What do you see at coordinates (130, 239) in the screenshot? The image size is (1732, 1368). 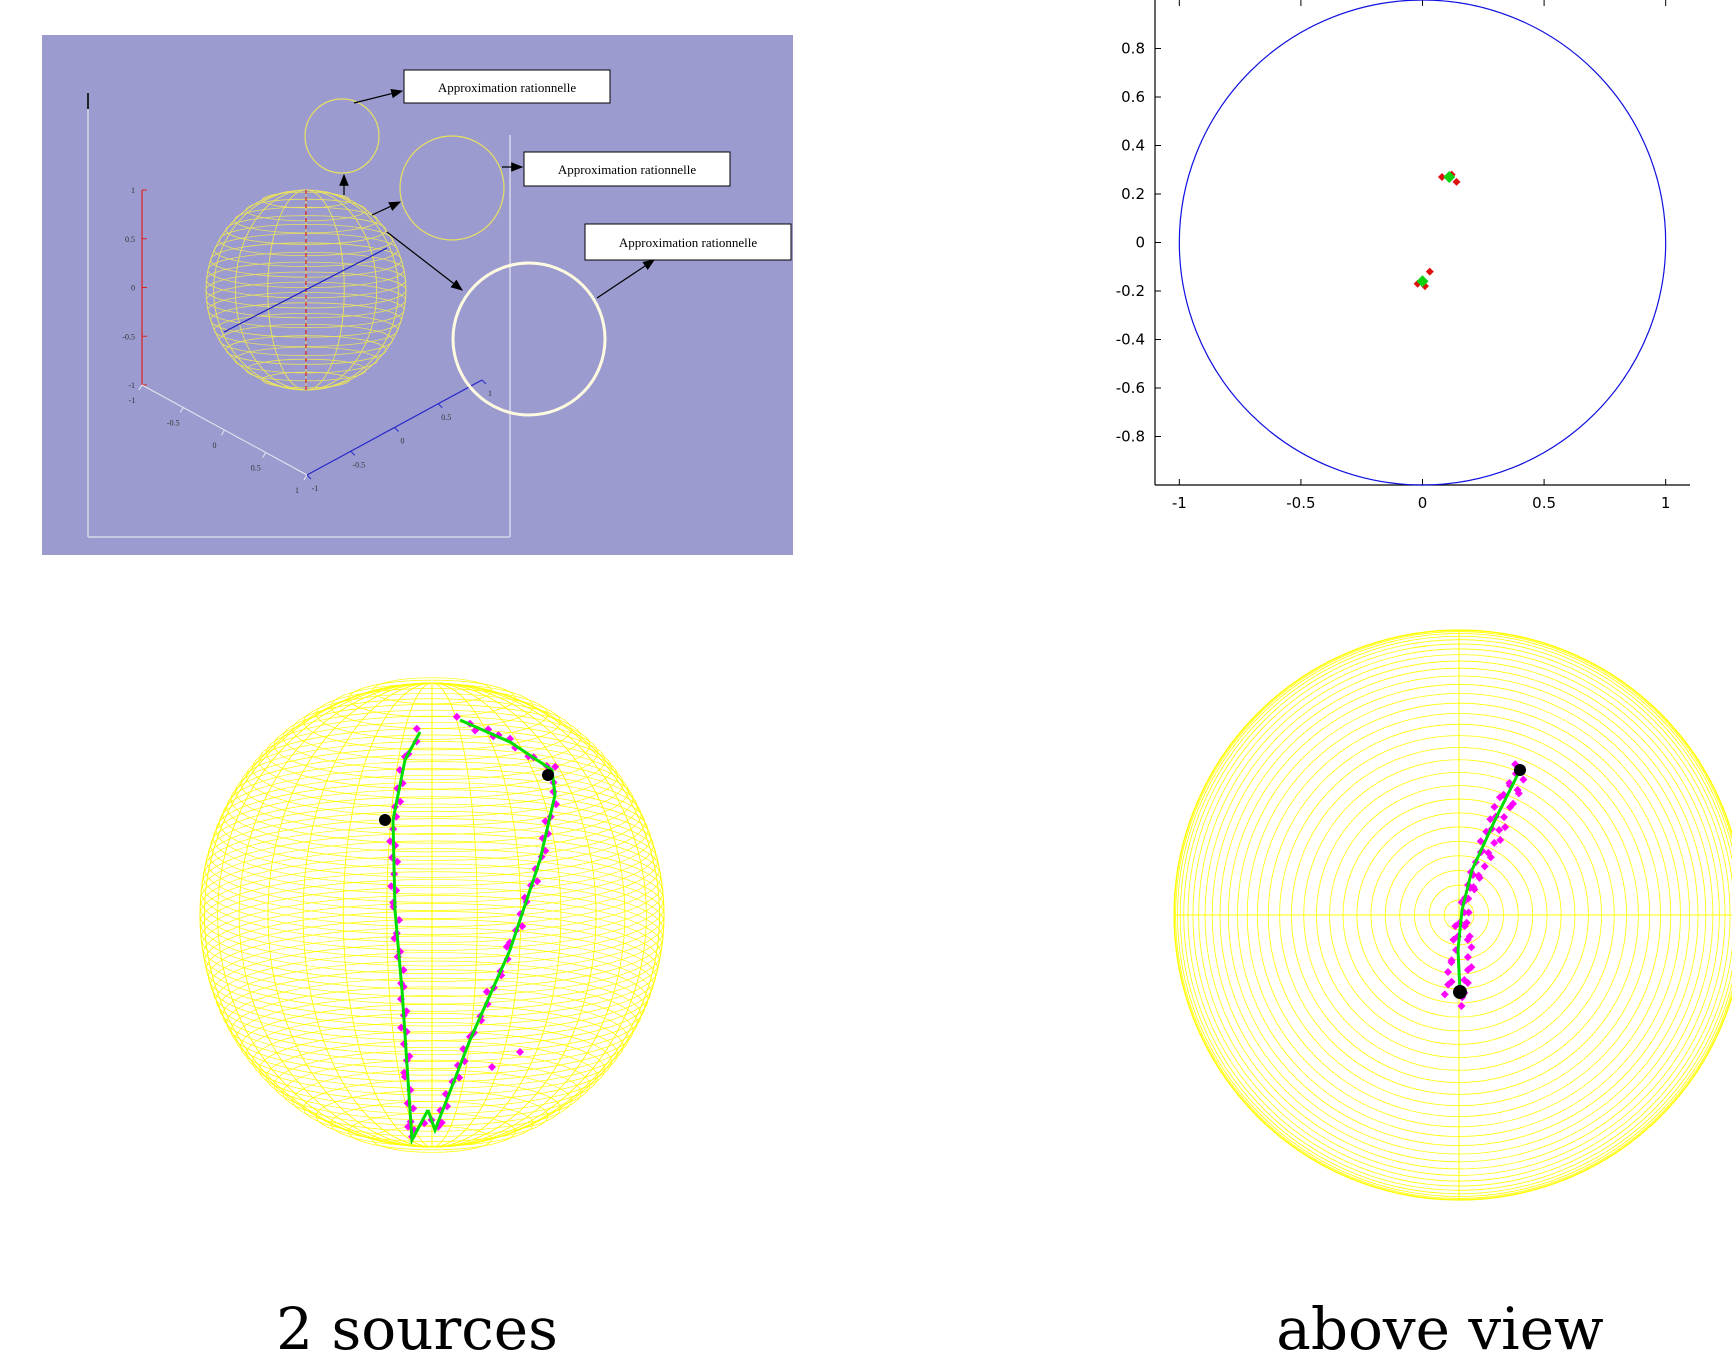 I see `z-tick-label: 0.5` at bounding box center [130, 239].